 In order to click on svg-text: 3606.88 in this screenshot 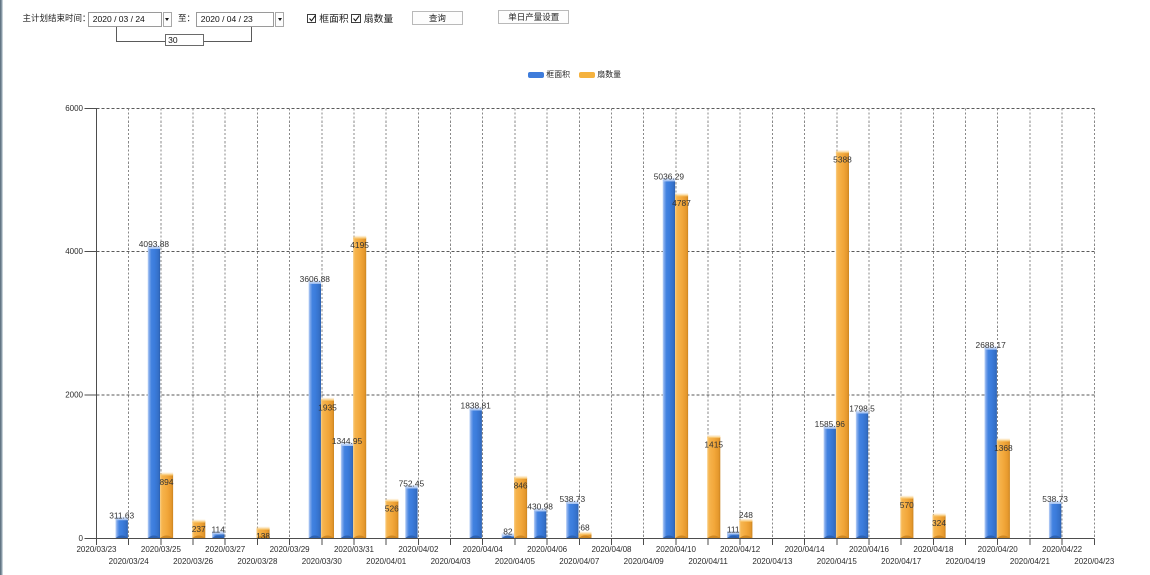, I will do `click(315, 279)`.